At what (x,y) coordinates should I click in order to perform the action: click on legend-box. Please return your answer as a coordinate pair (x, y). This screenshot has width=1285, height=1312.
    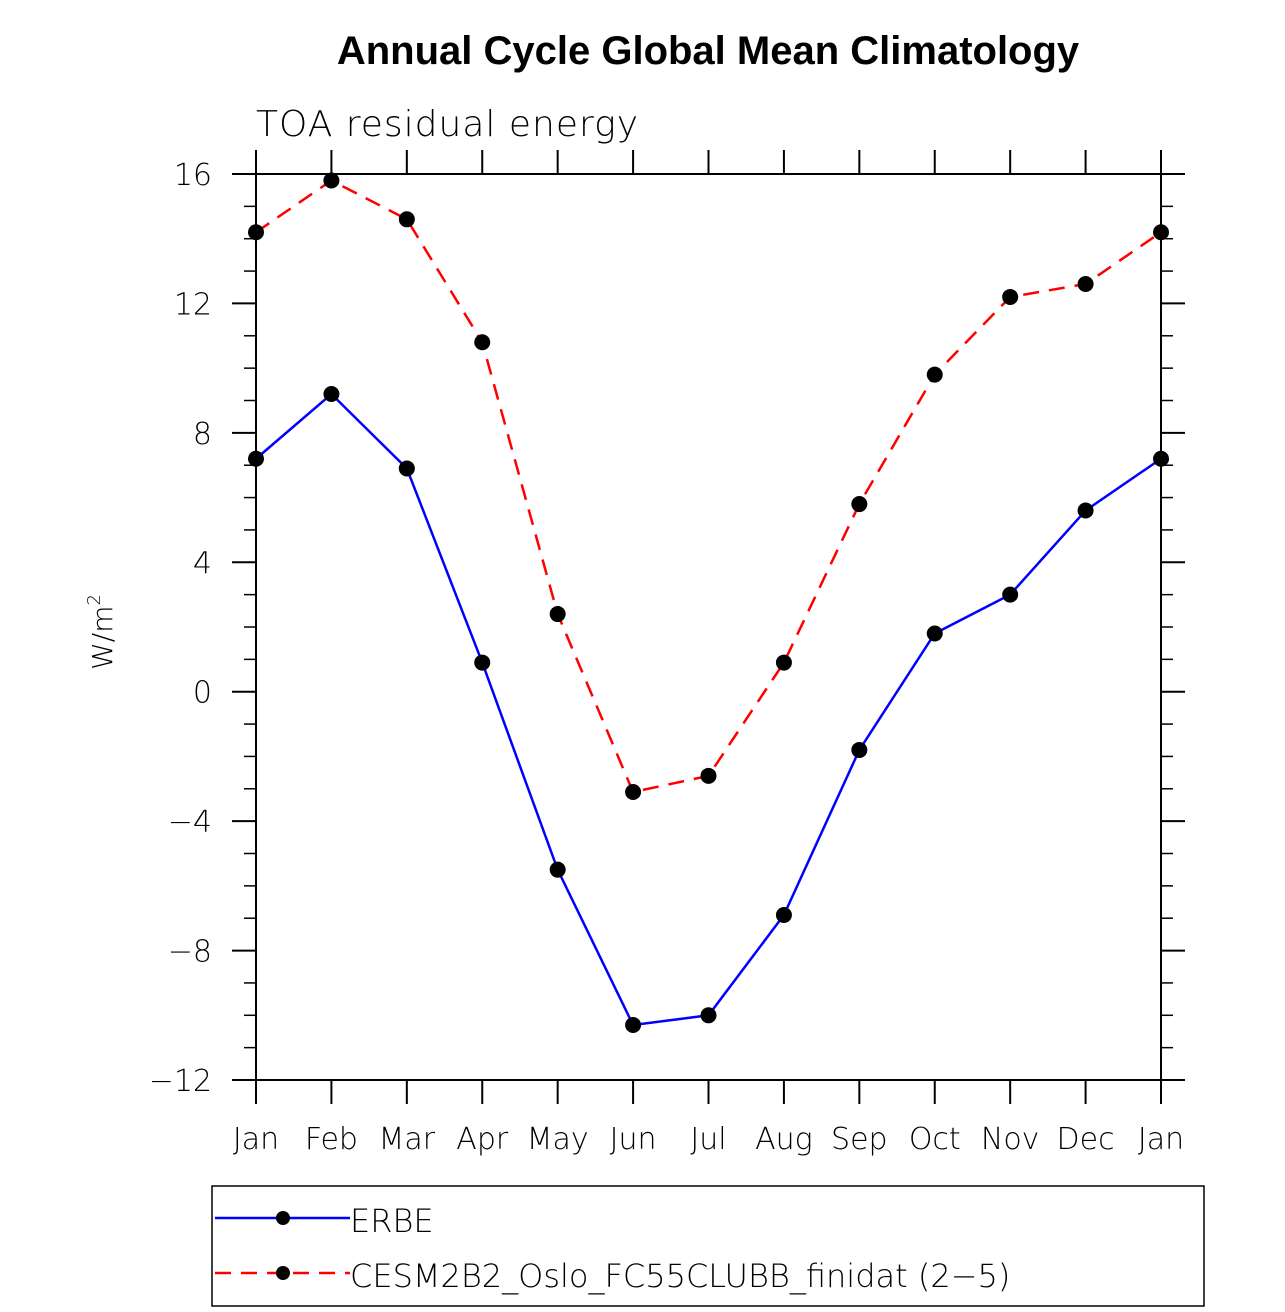
    Looking at the image, I should click on (708, 1246).